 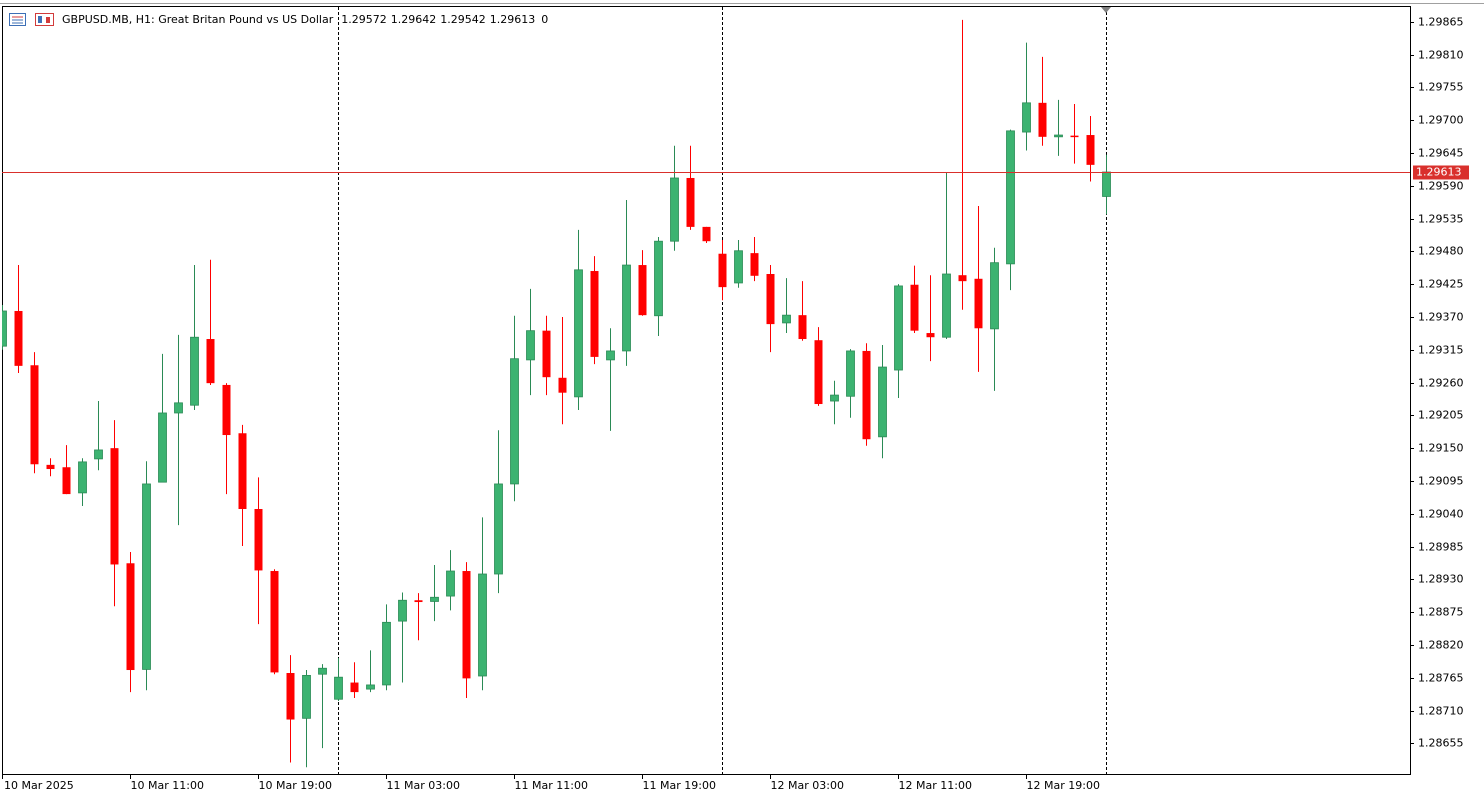 What do you see at coordinates (1441, 711) in the screenshot?
I see `y-tick-label: 1.28710` at bounding box center [1441, 711].